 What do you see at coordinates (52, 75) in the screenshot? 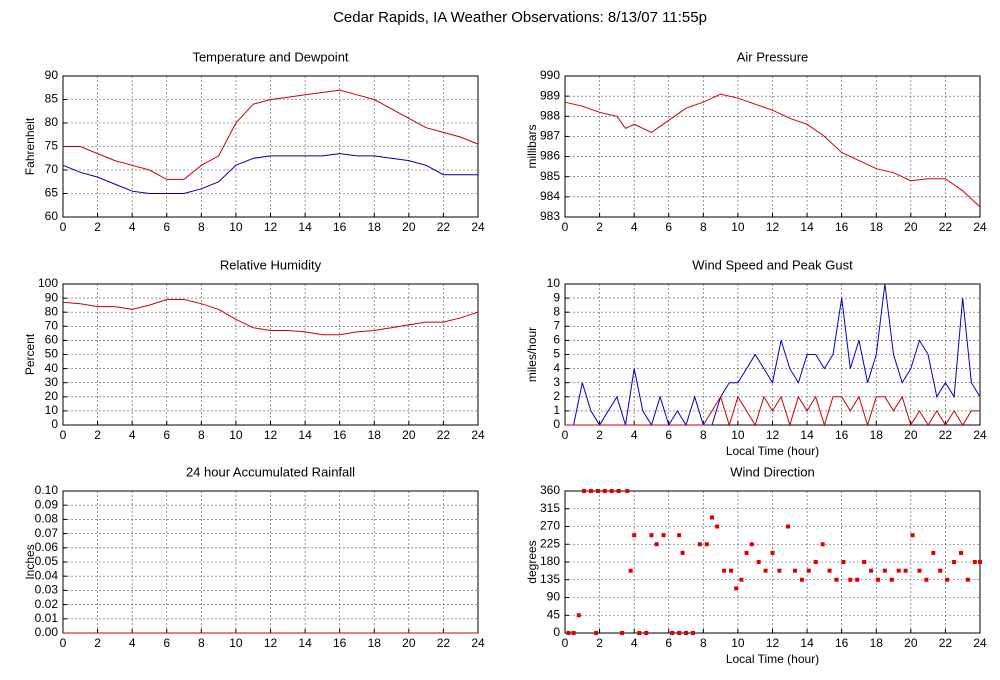
I see `y-tick-label: 90` at bounding box center [52, 75].